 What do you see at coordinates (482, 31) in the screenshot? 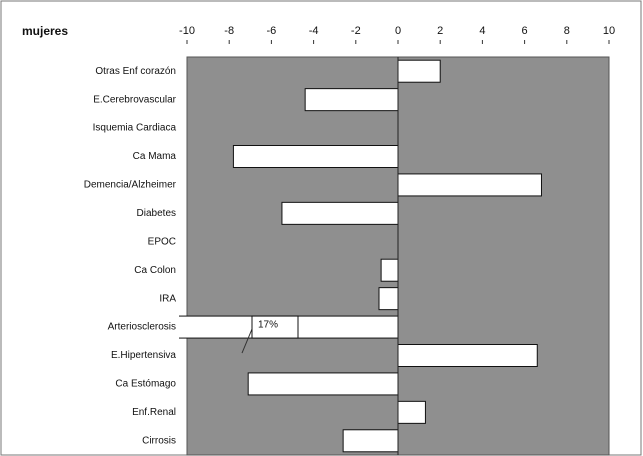
I see `x-tick-label: 4` at bounding box center [482, 31].